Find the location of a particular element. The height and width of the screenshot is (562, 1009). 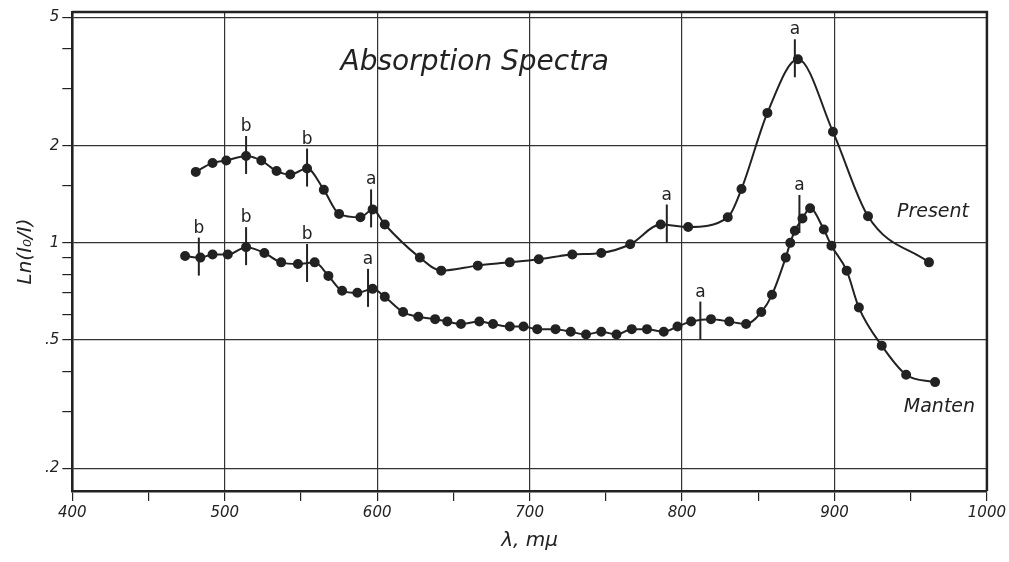

y-tick-label: 2 is located at coordinates (54, 144).